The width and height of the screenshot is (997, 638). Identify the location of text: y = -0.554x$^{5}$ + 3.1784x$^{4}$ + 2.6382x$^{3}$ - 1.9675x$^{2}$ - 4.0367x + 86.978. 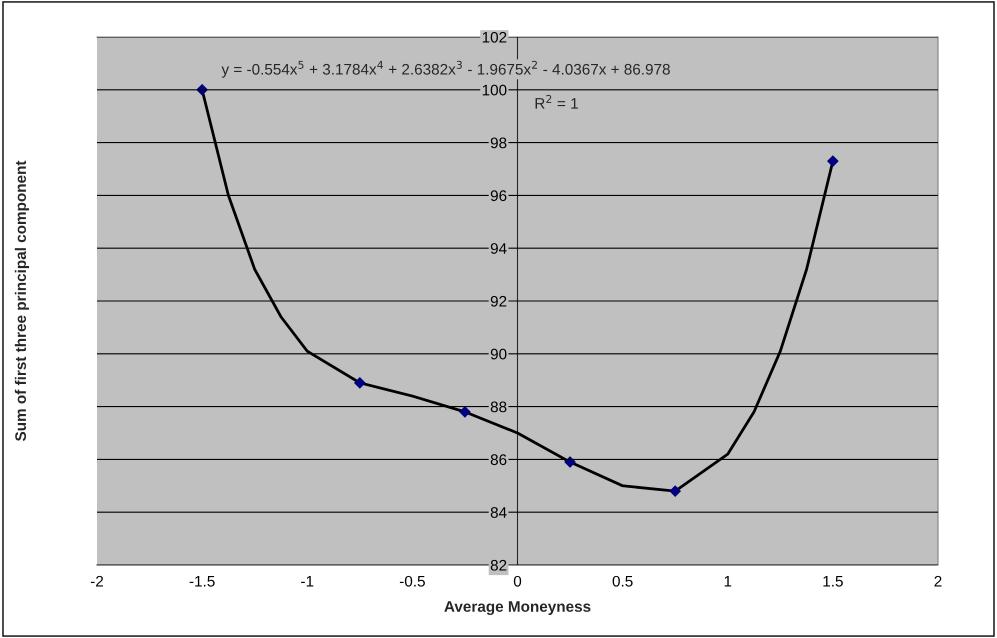
(446, 69).